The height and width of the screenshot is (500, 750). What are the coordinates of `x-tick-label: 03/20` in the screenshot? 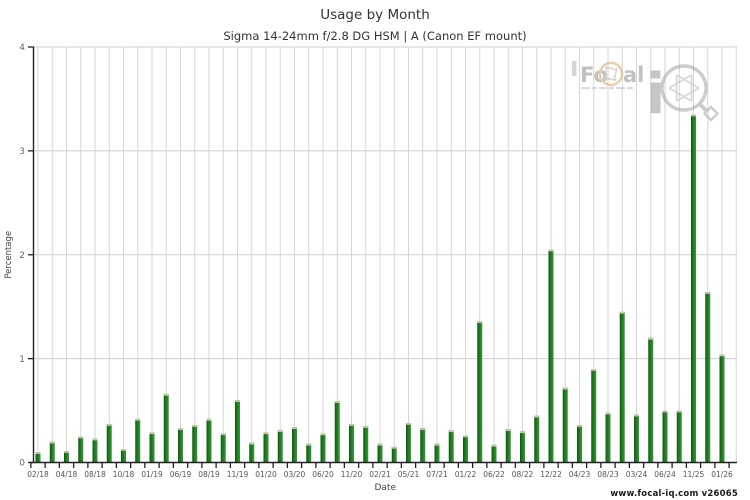 It's located at (295, 474).